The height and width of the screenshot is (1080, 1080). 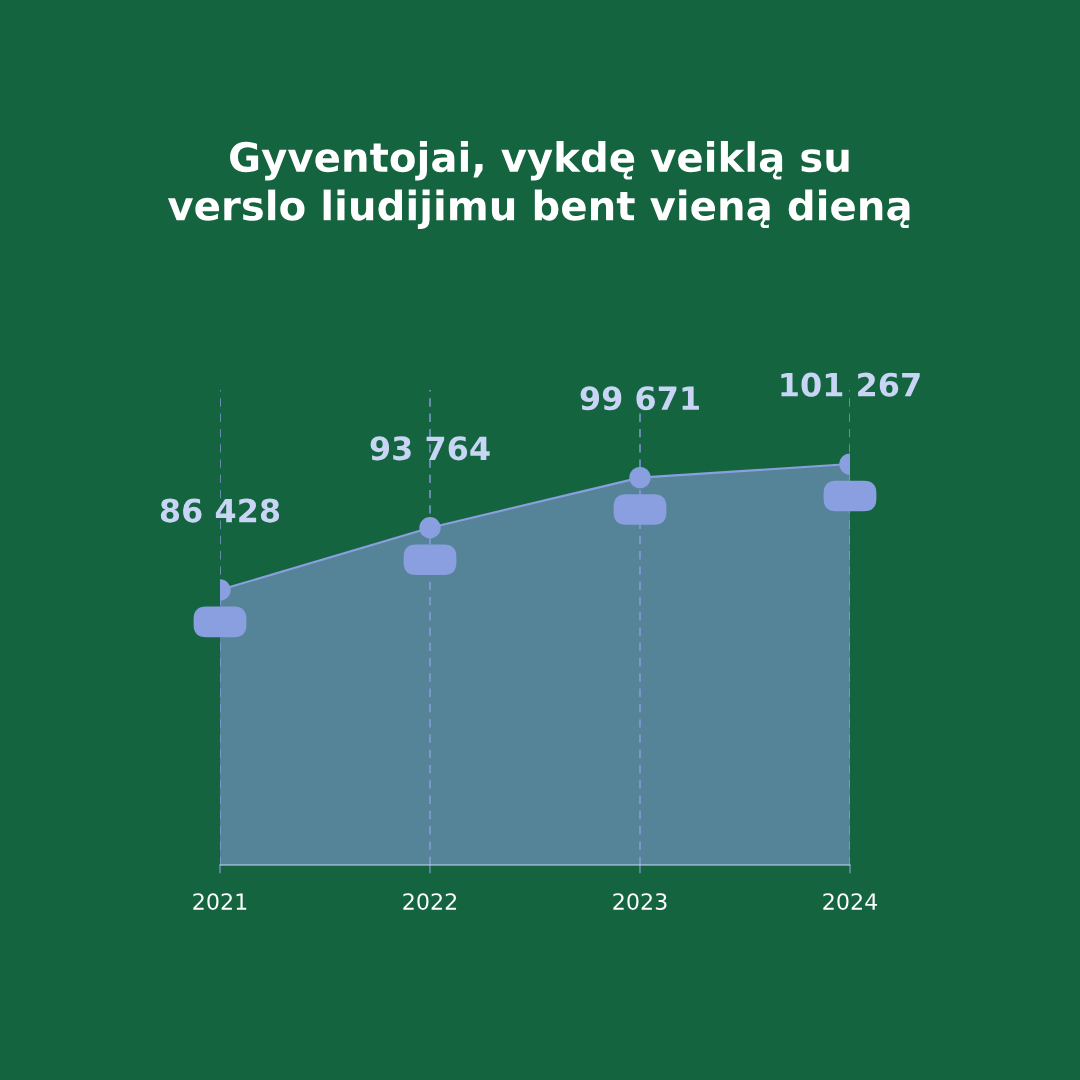 I want to click on x-tick-label: 2022, so click(x=430, y=901).